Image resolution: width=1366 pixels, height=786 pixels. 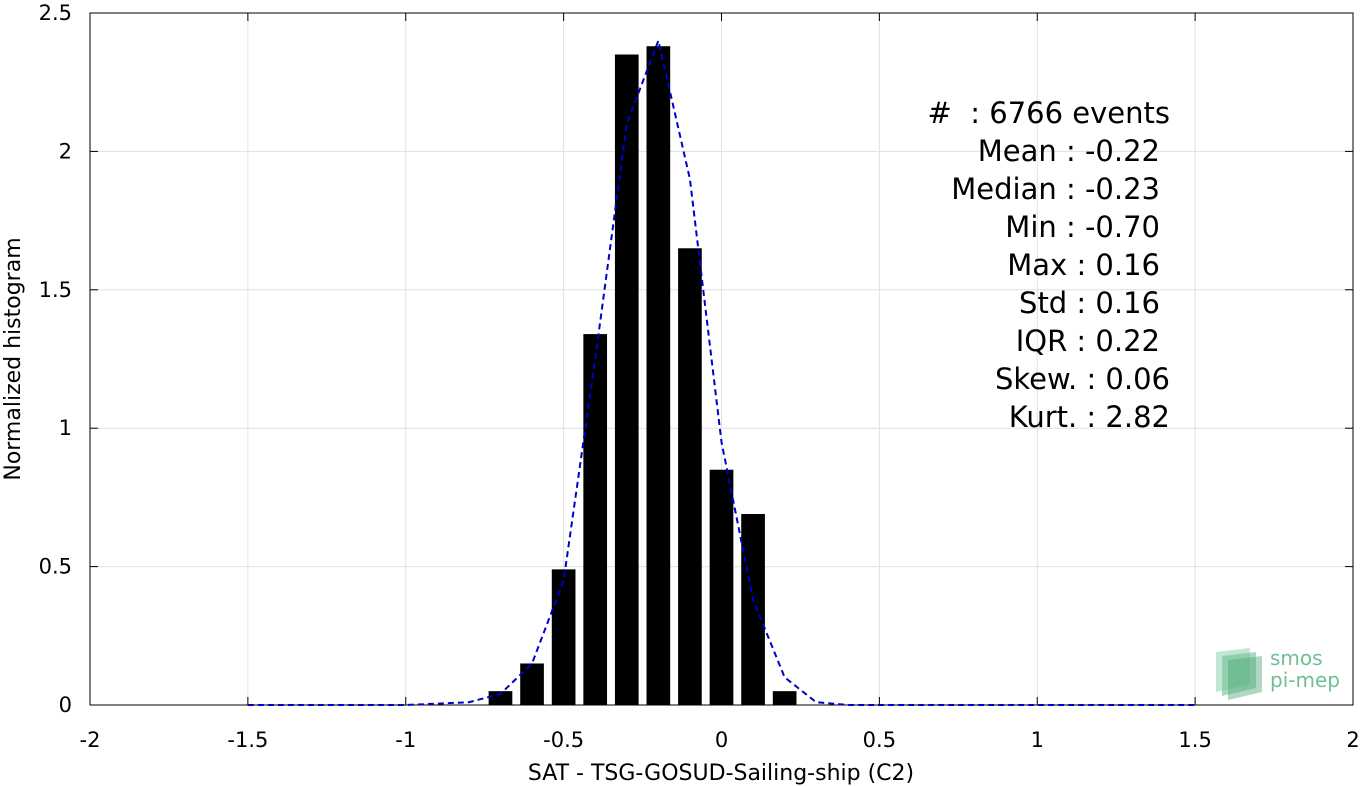 What do you see at coordinates (721, 740) in the screenshot?
I see `x-tick-label: 0` at bounding box center [721, 740].